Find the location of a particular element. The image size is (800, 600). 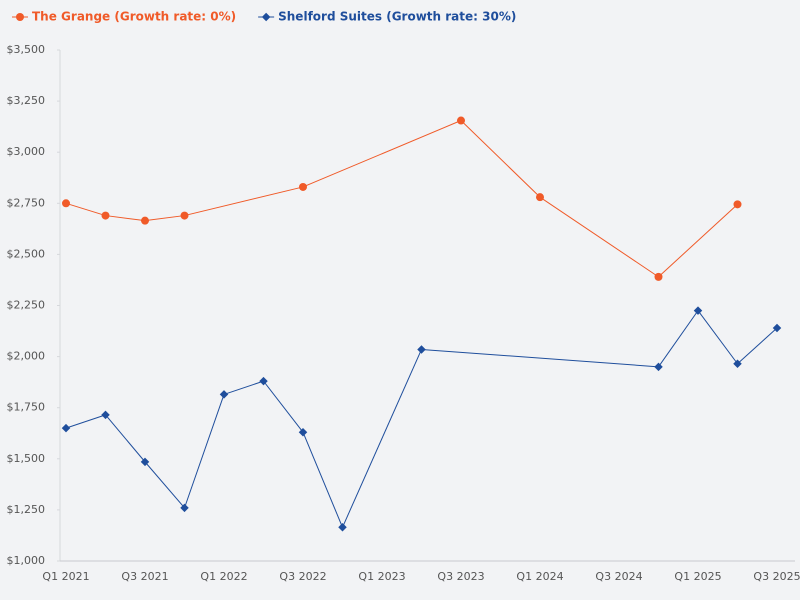

x-tick-label: Q1 2022 is located at coordinates (223, 576).